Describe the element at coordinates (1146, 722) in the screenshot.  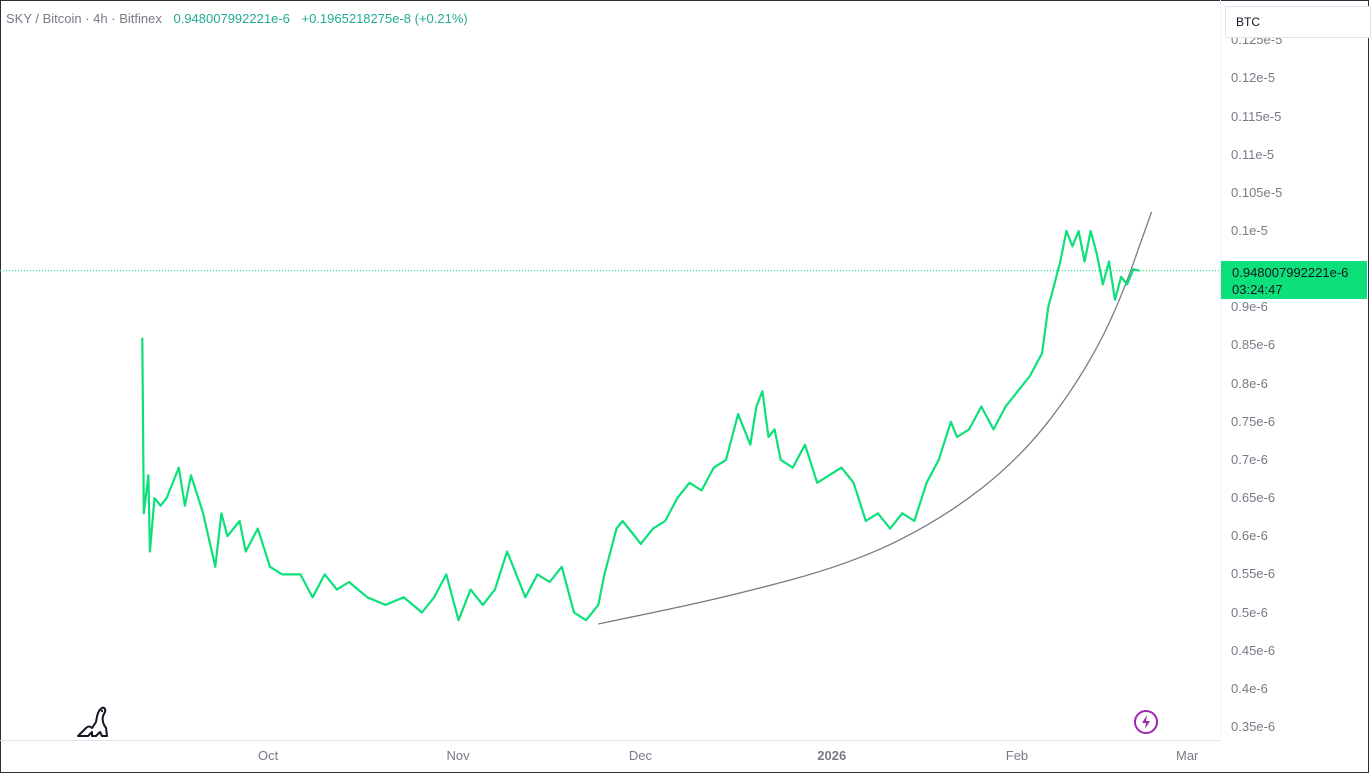
I see `lightning-icon` at that location.